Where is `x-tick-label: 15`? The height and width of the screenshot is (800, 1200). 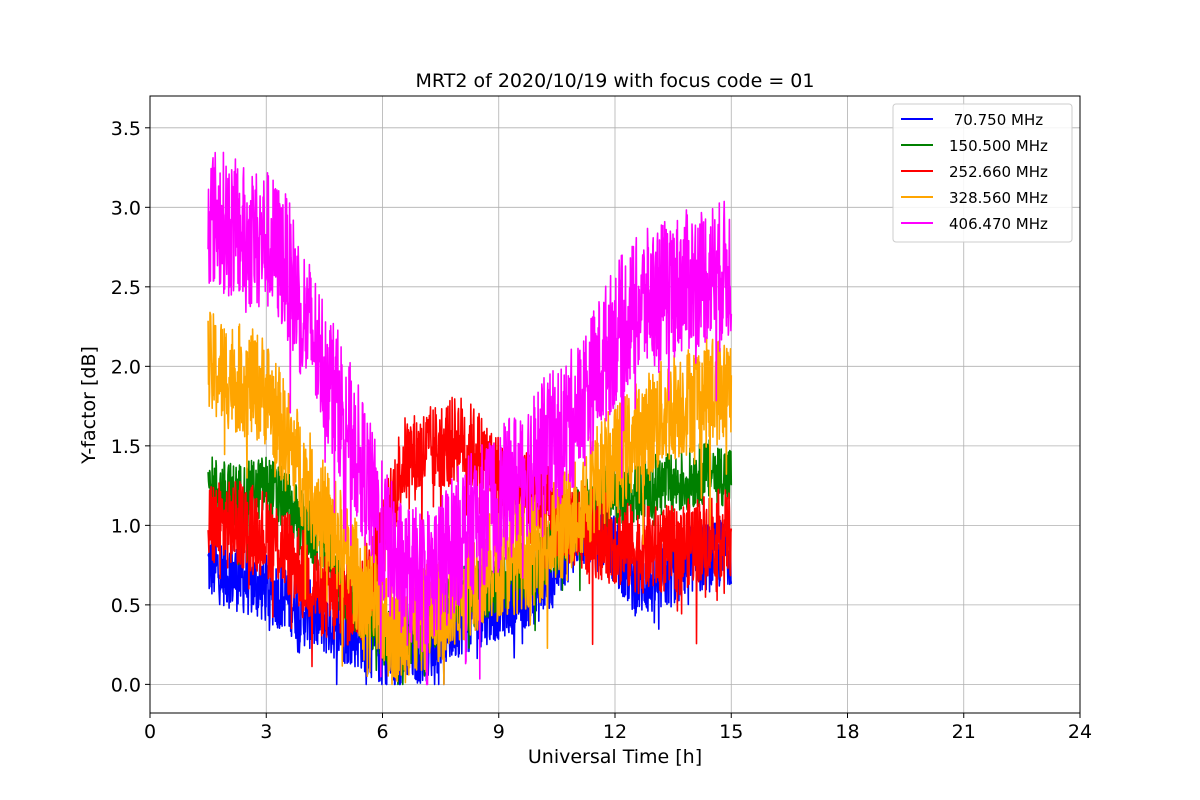
x-tick-label: 15 is located at coordinates (731, 732).